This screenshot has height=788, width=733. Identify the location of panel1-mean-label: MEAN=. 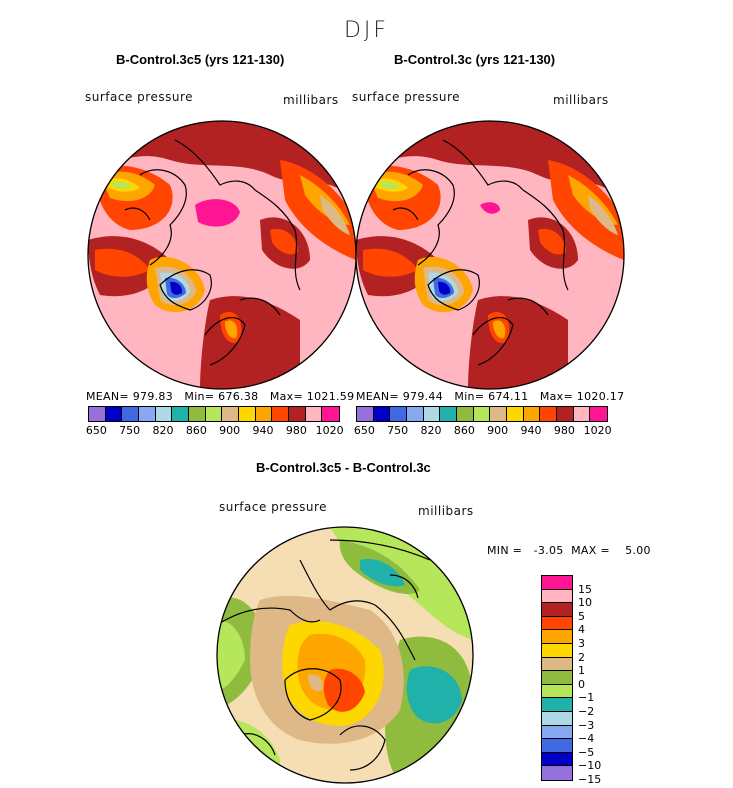
(107, 396).